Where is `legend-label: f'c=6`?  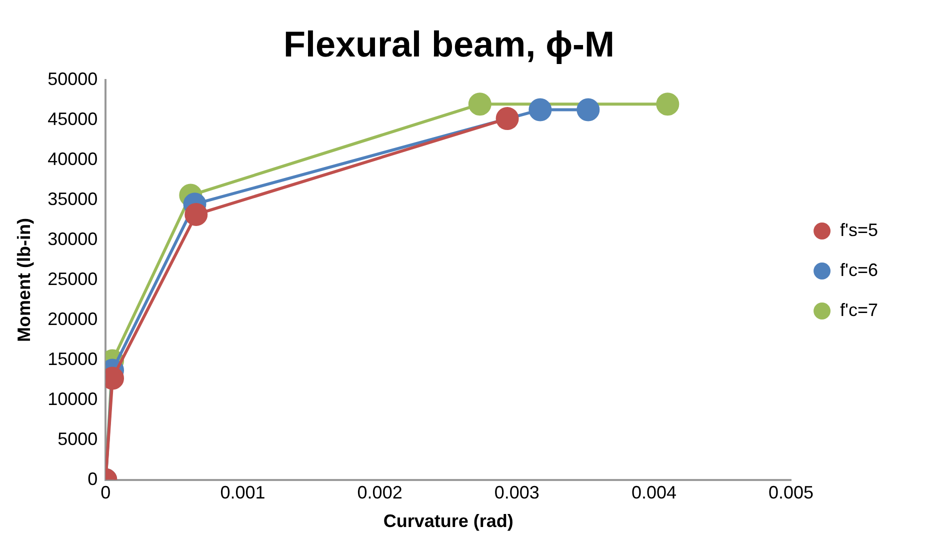
legend-label: f'c=6 is located at coordinates (859, 270).